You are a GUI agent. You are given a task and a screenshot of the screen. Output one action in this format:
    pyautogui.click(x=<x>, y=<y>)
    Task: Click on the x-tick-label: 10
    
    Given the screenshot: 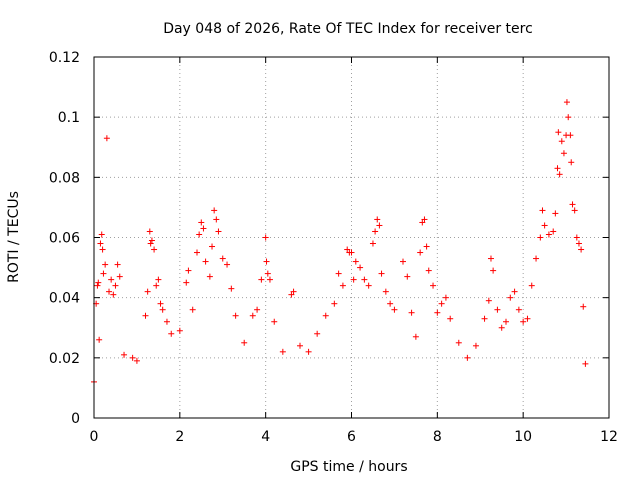 What is the action you would take?
    pyautogui.click(x=523, y=437)
    